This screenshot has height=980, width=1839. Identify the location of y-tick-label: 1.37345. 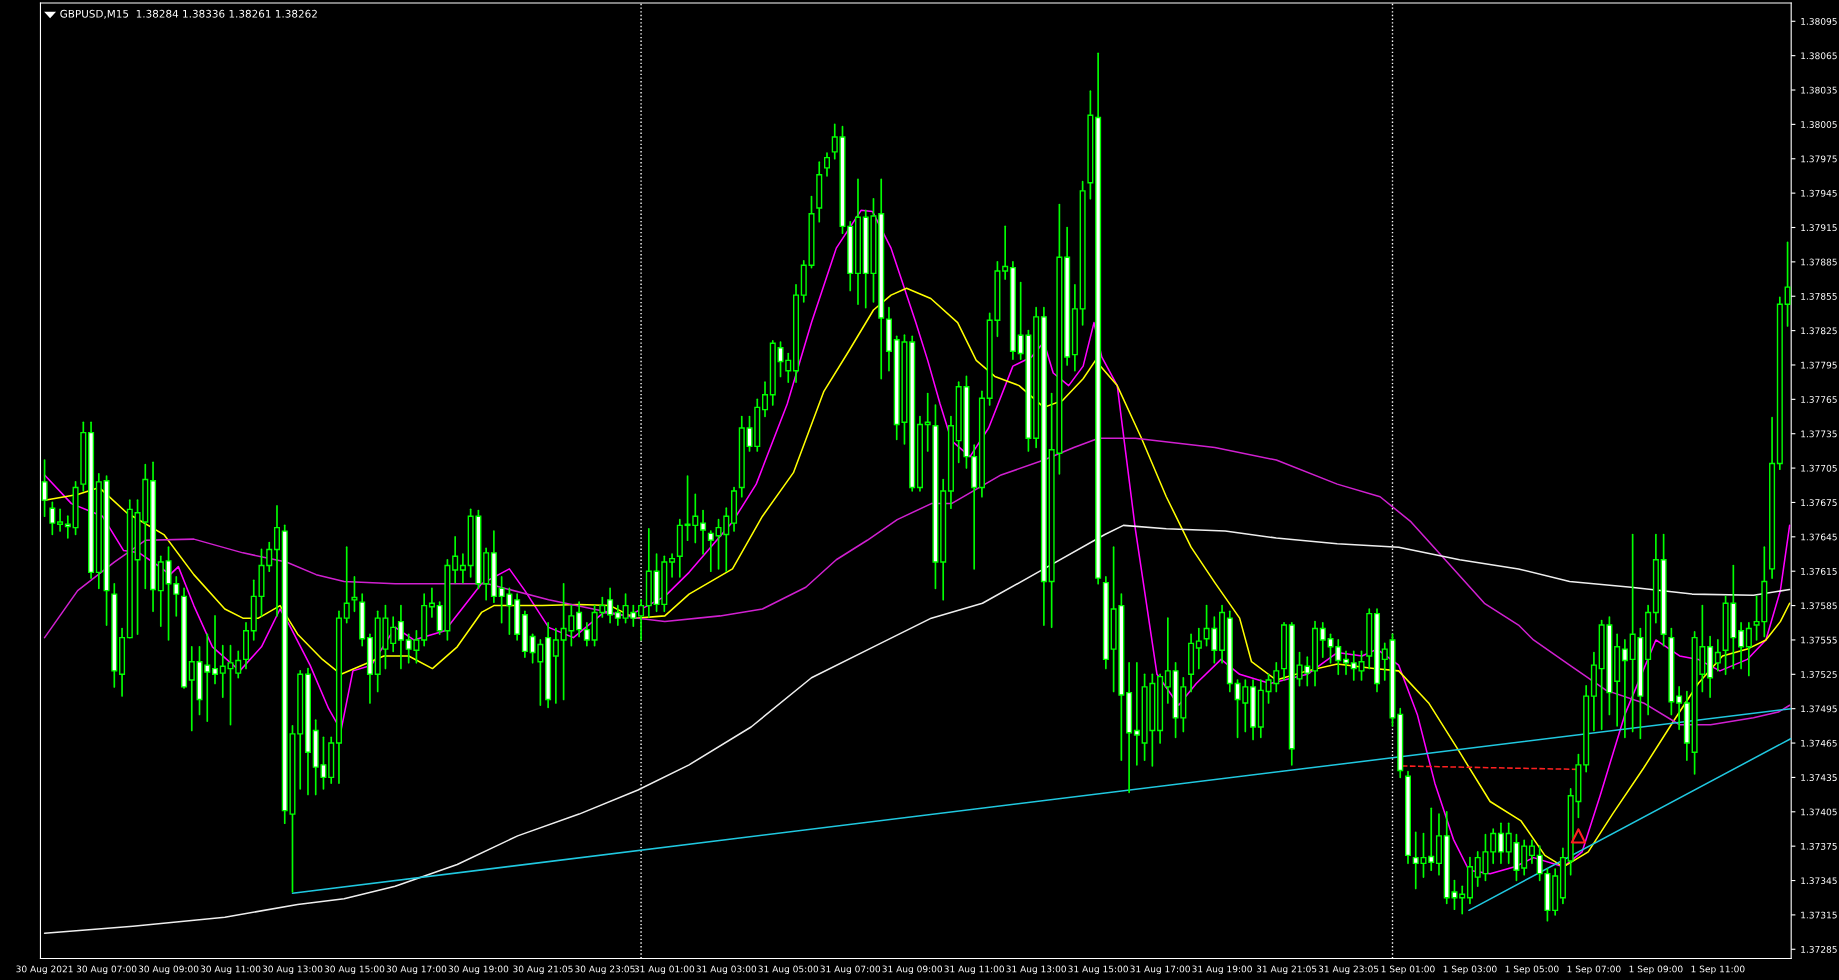
(1819, 881).